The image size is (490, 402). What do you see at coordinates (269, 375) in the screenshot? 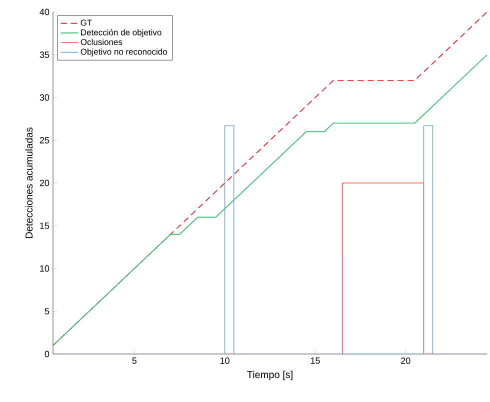
I see `x-axis-title: Tiempo [s]` at bounding box center [269, 375].